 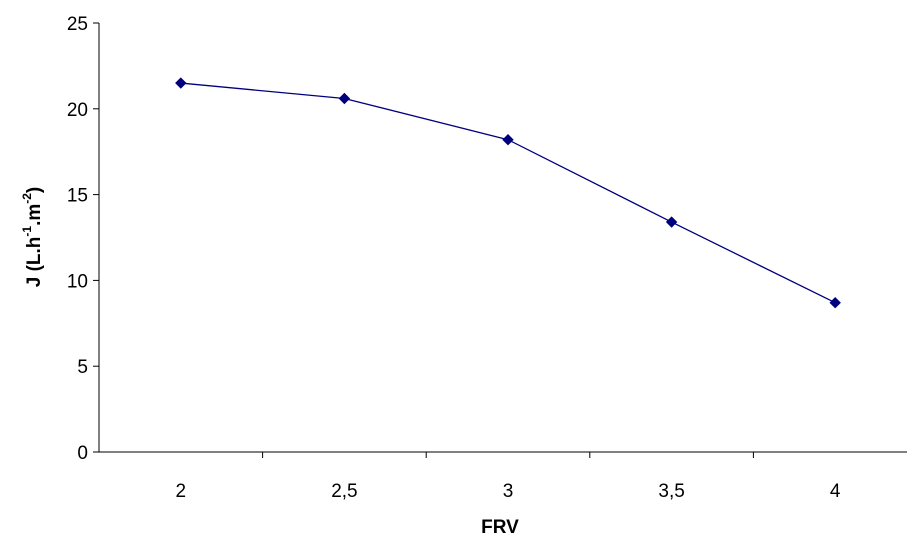 What do you see at coordinates (27, 198) in the screenshot?
I see `y-axis-title-sup-2: -2` at bounding box center [27, 198].